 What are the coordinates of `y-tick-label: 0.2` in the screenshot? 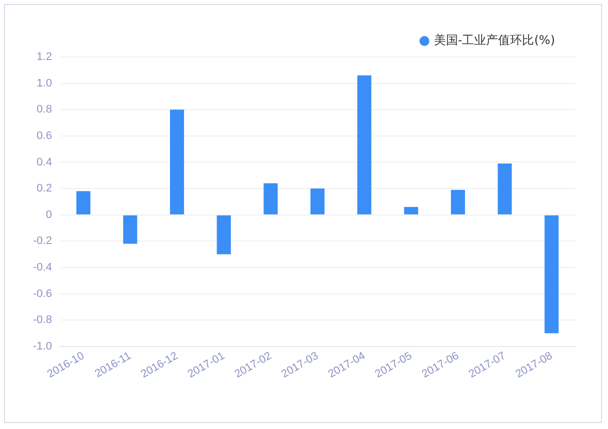 It's located at (44, 188).